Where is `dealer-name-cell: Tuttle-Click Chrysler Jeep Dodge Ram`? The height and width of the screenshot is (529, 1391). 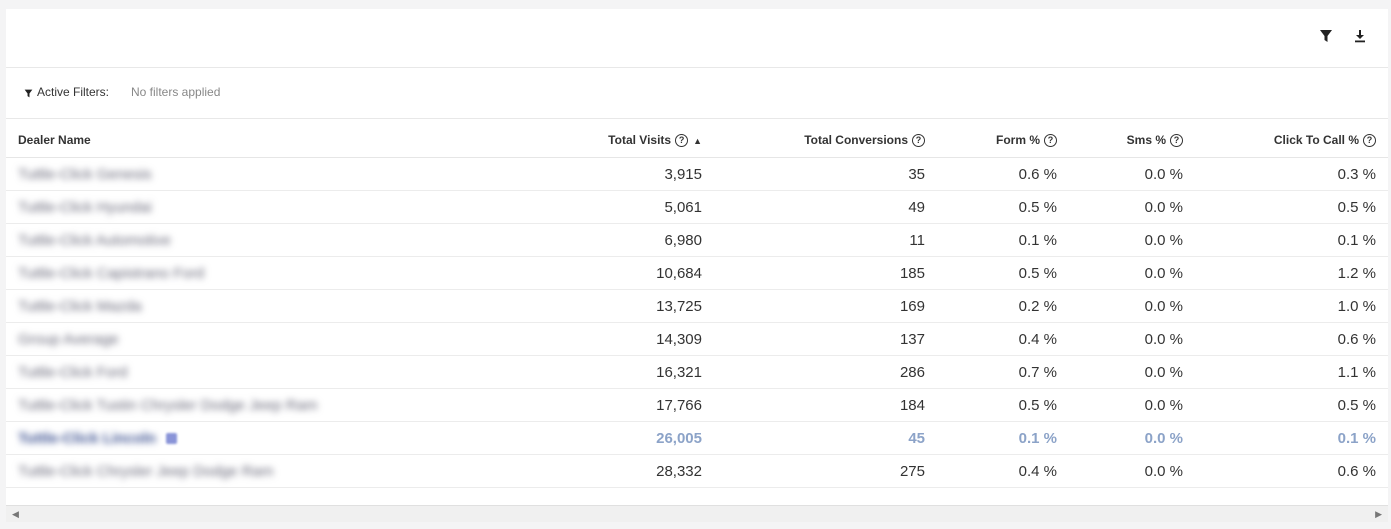
dealer-name-cell: Tuttle-Click Chrysler Jeep Dodge Ram is located at coordinates (196, 471).